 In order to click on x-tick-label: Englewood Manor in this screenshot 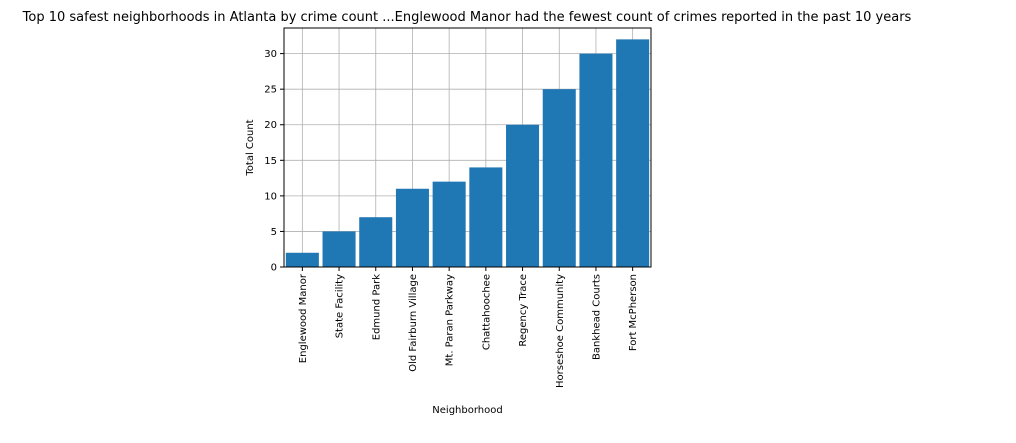, I will do `click(303, 318)`.